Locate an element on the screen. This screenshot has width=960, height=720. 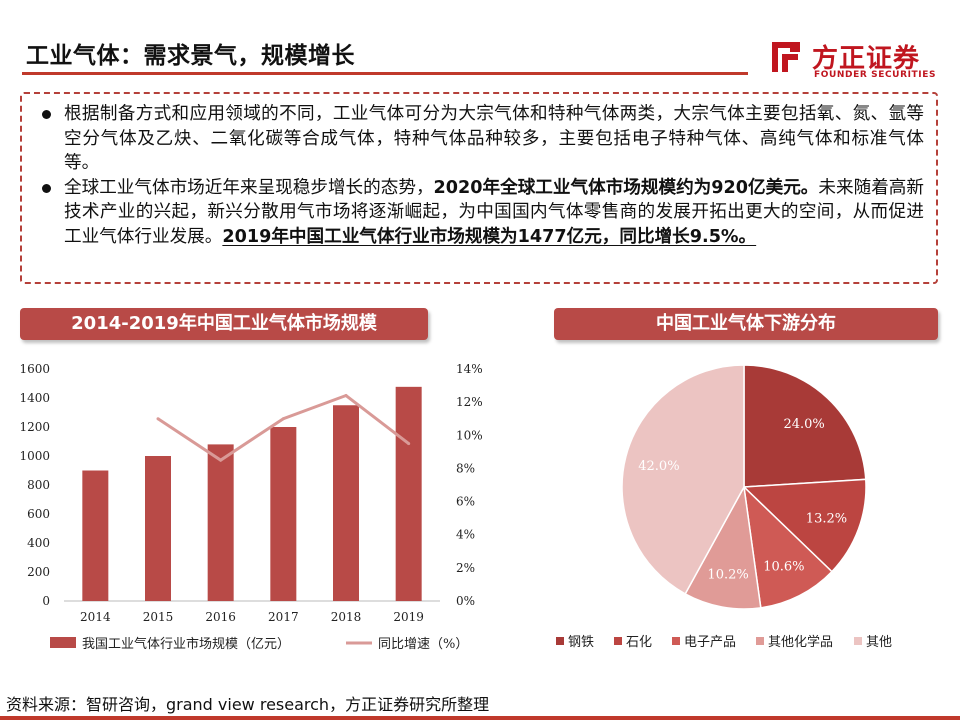
y-right-tick-label: 2% is located at coordinates (465, 568).